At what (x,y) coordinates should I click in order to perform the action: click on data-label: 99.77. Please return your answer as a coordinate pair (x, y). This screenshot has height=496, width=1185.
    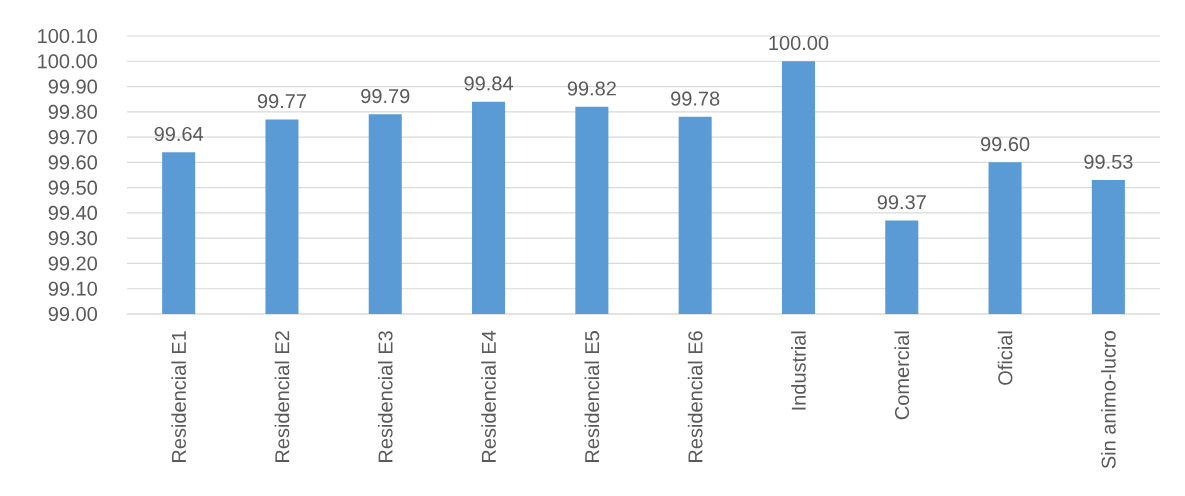
    Looking at the image, I should click on (281, 101).